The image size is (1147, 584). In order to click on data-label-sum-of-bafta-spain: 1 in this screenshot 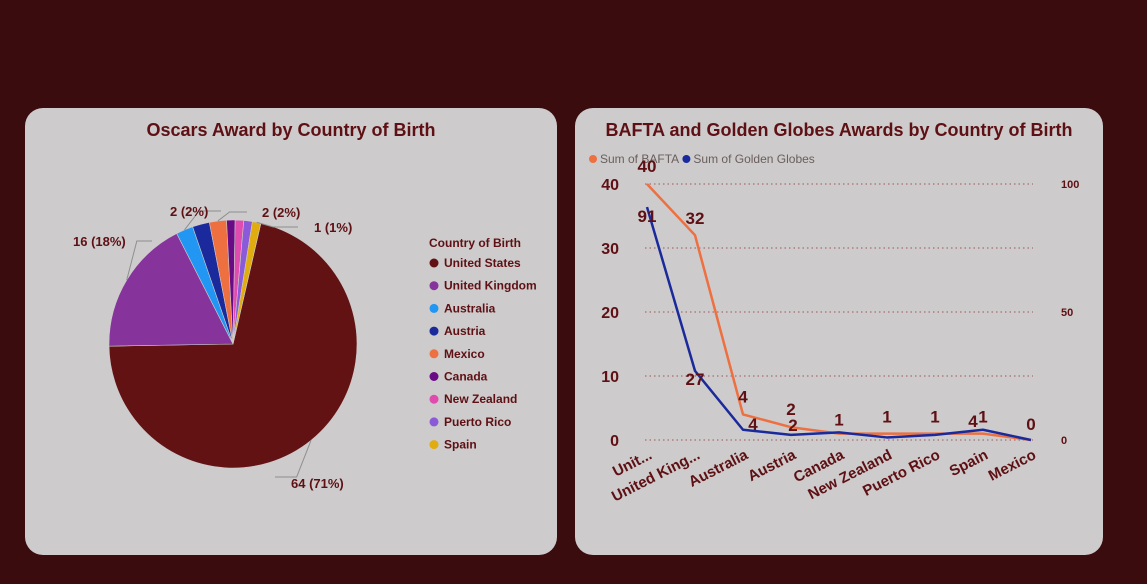, I will do `click(982, 417)`.